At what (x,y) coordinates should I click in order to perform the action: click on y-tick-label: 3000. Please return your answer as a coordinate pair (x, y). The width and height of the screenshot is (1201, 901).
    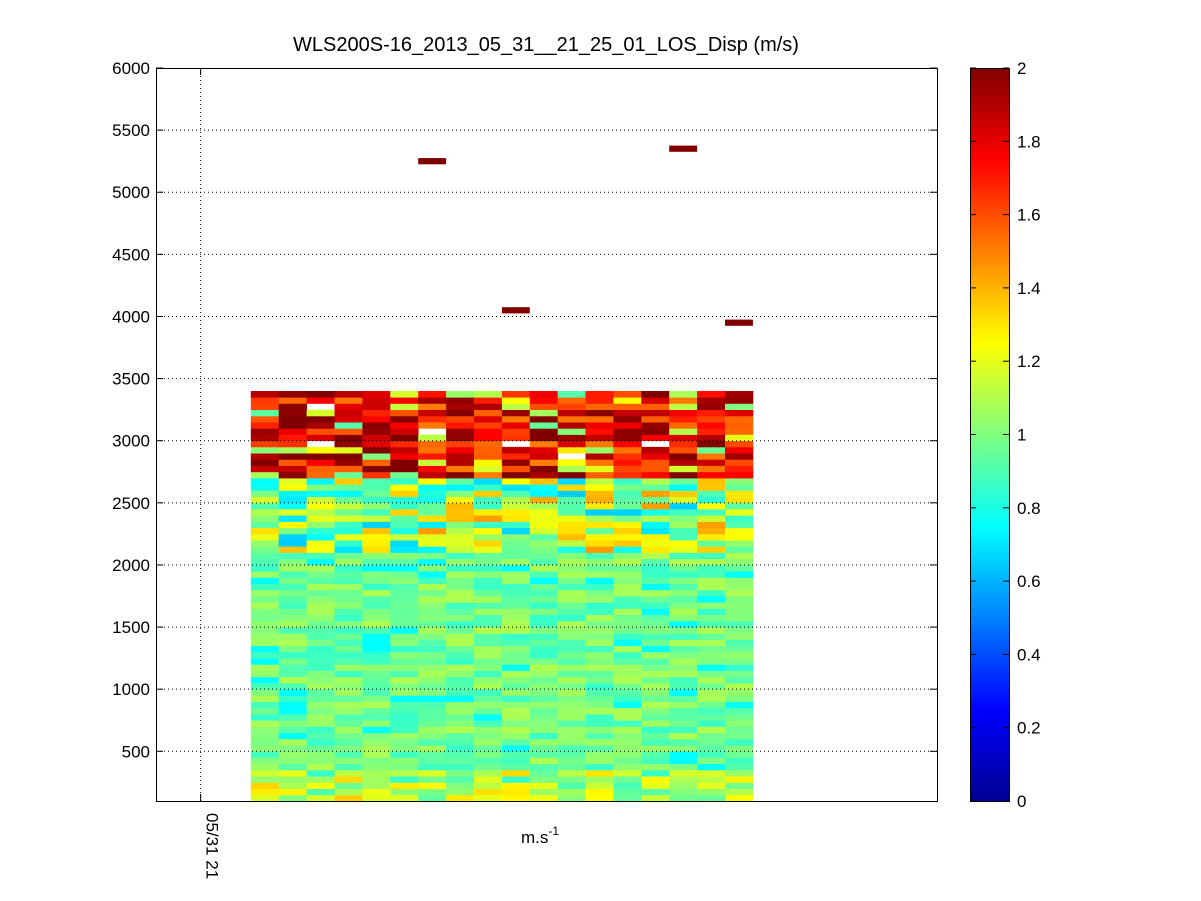
    Looking at the image, I should click on (131, 441).